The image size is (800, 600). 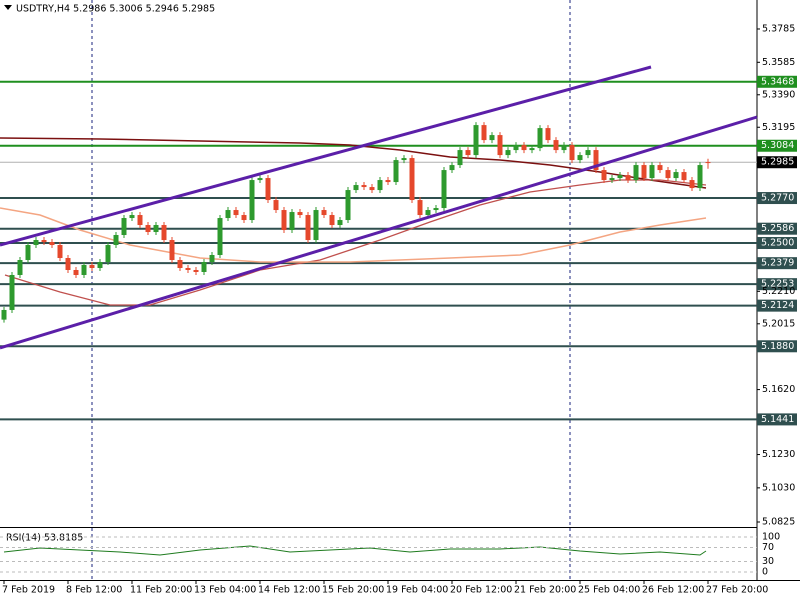 I want to click on level-label: 5.2253, so click(x=777, y=284).